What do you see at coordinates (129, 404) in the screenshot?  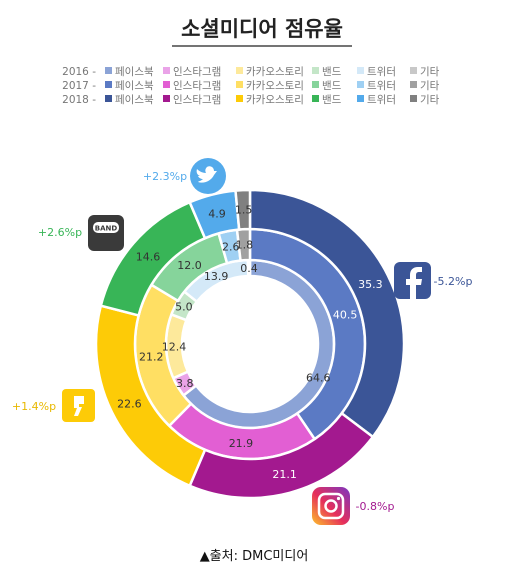 I see `ring-2018-label: 22.6` at bounding box center [129, 404].